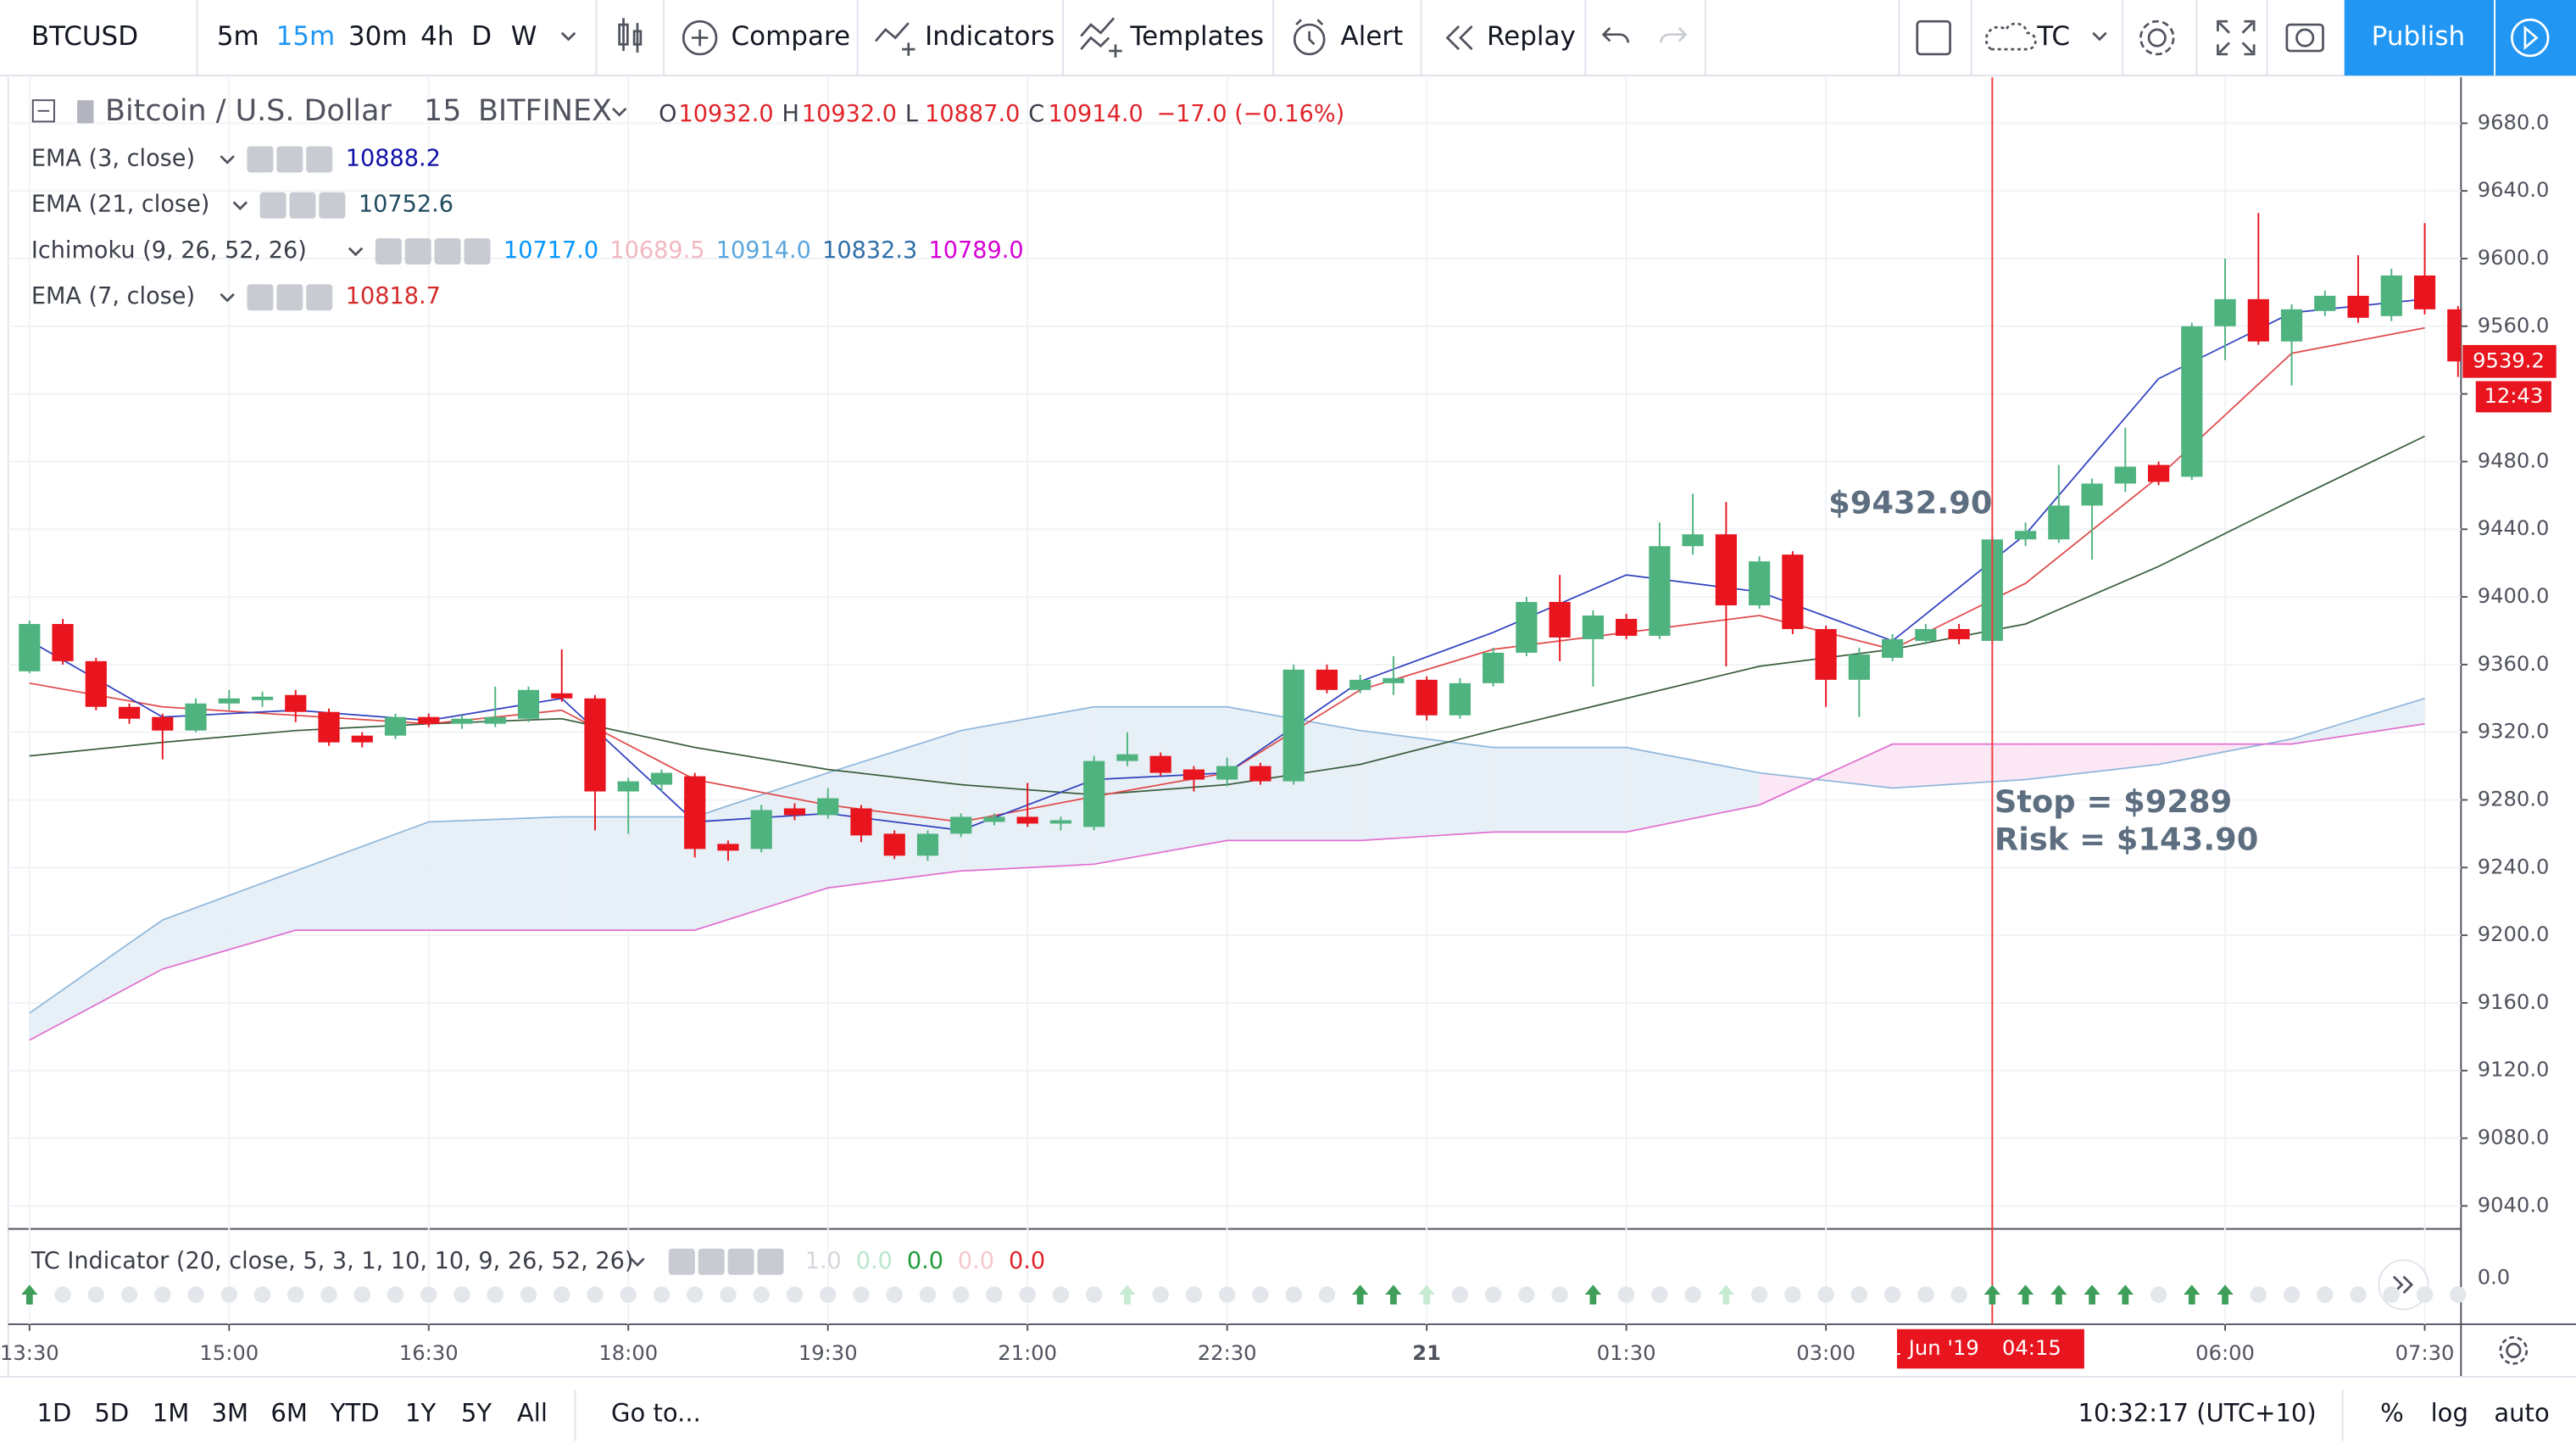 This screenshot has width=2576, height=1454. What do you see at coordinates (355, 1412) in the screenshot?
I see `range-button: YTD` at bounding box center [355, 1412].